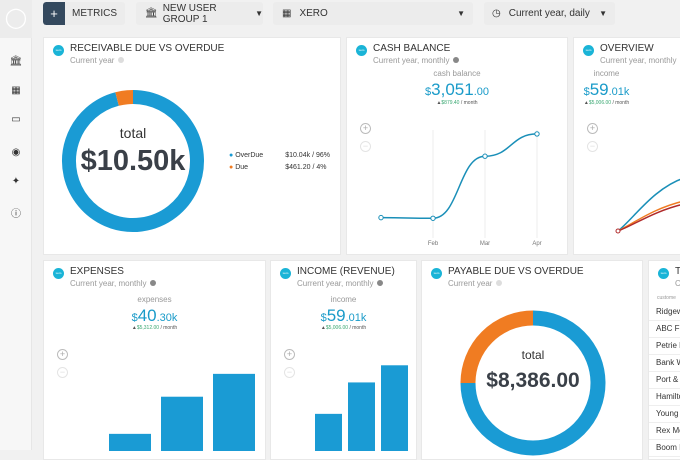 This screenshot has height=460, width=680. Describe the element at coordinates (16, 181) in the screenshot. I see `plug-icon: ✦` at that location.